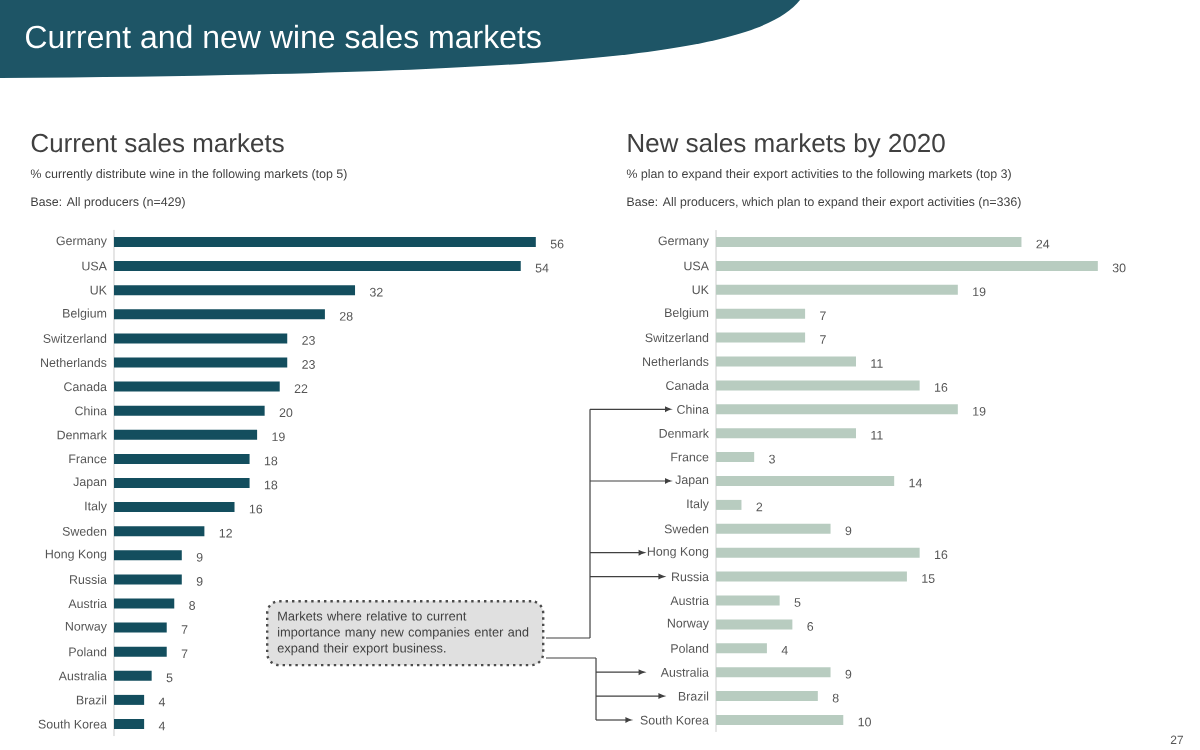 Image resolution: width=1200 pixels, height=750 pixels. Describe the element at coordinates (786, 145) in the screenshot. I see `chart-title: New sales markets by 2020` at that location.